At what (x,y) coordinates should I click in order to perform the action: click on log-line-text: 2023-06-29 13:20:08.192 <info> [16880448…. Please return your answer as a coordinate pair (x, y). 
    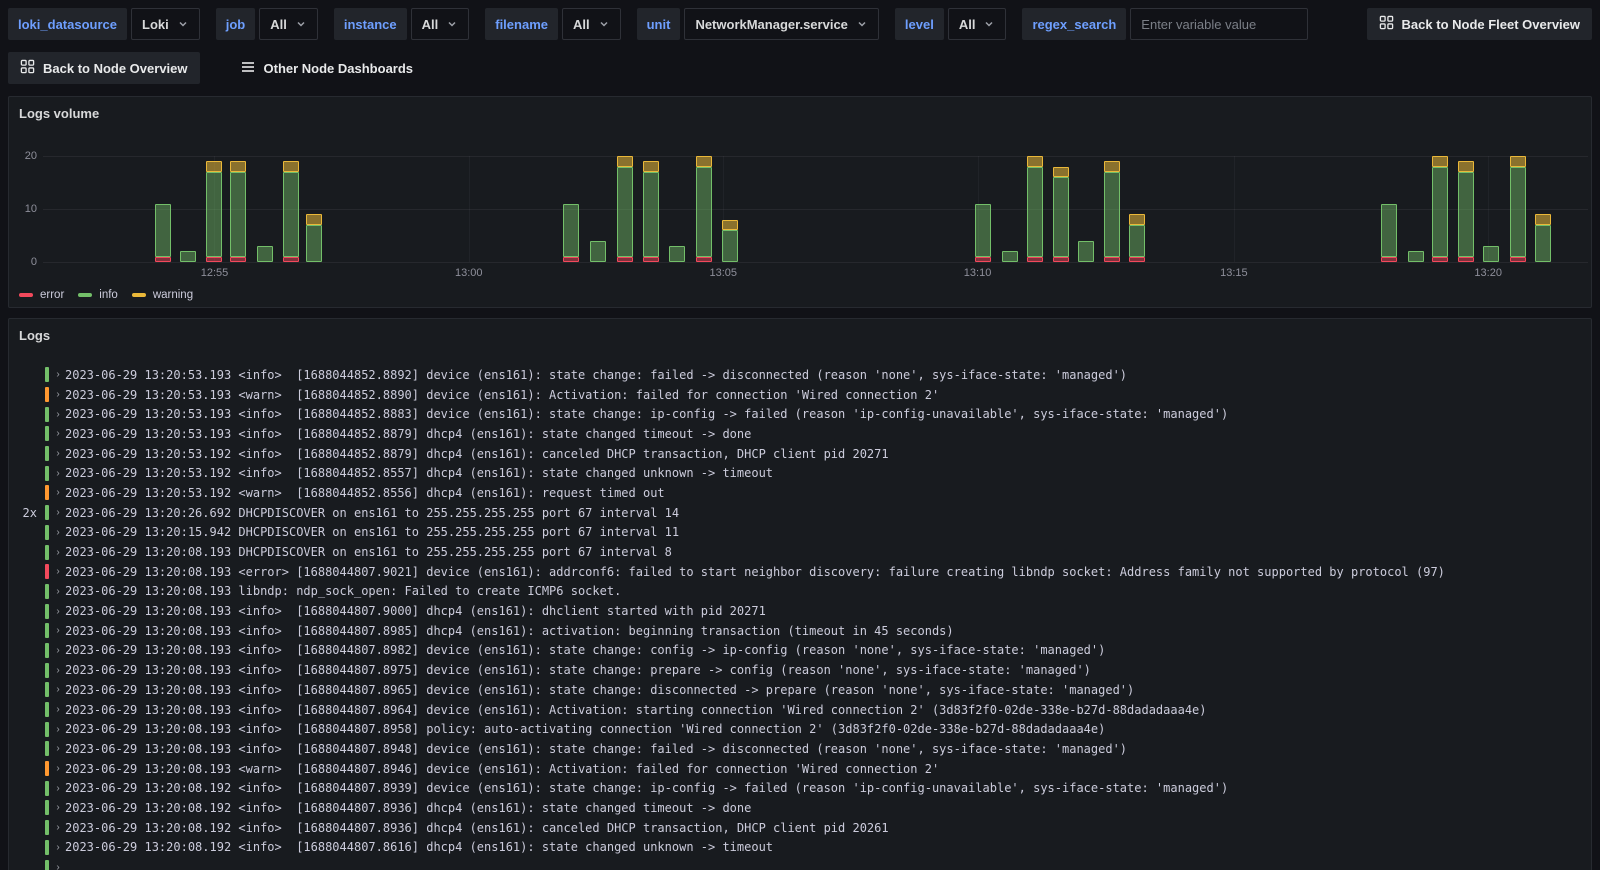
    Looking at the image, I should click on (419, 847).